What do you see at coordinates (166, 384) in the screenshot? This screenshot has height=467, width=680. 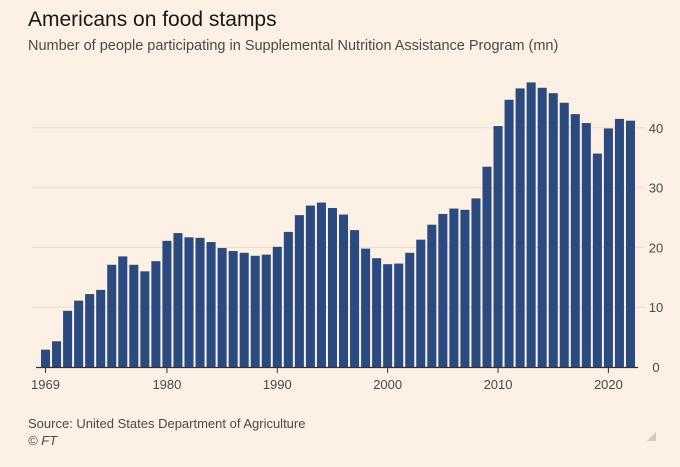 I see `x-tick-label: 1980` at bounding box center [166, 384].